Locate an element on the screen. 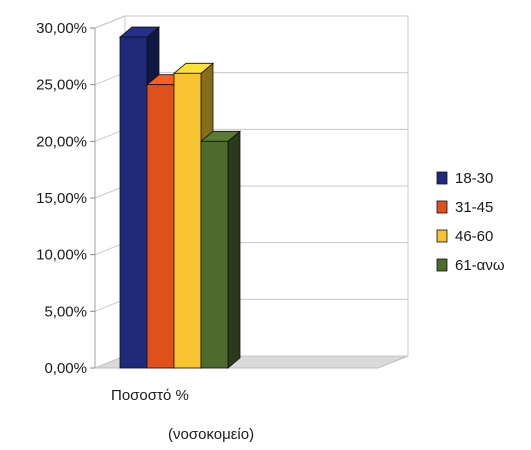 The image size is (531, 450). legend-item: 18-30 is located at coordinates (464, 178).